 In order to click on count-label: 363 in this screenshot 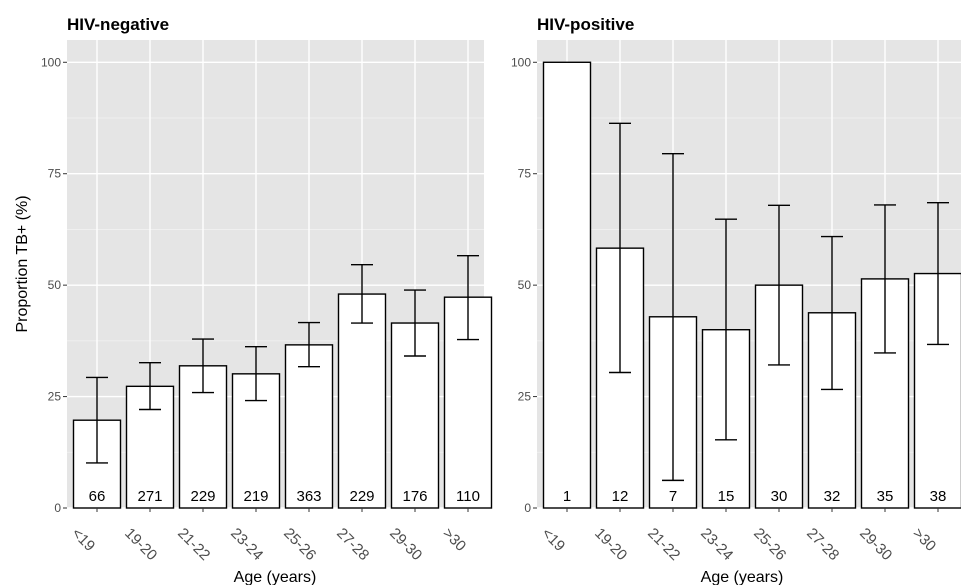, I will do `click(308, 496)`.